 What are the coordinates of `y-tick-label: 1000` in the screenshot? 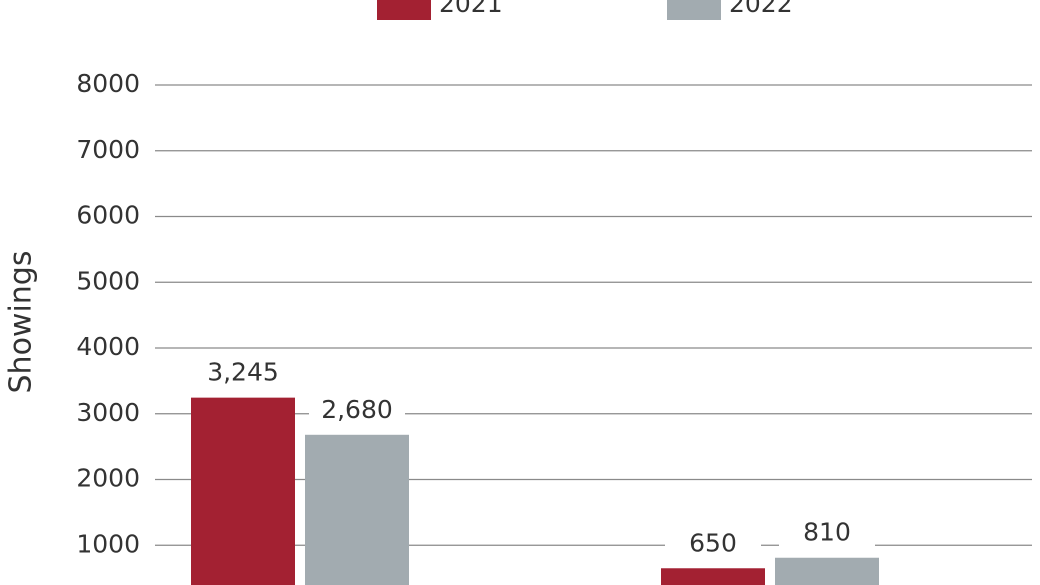 It's located at (108, 543).